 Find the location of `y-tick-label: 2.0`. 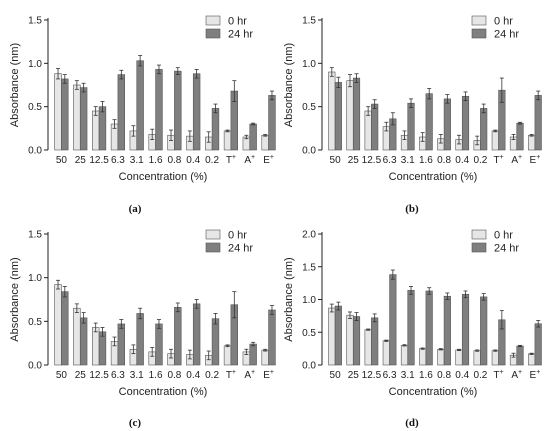

y-tick-label: 2.0 is located at coordinates (309, 235).